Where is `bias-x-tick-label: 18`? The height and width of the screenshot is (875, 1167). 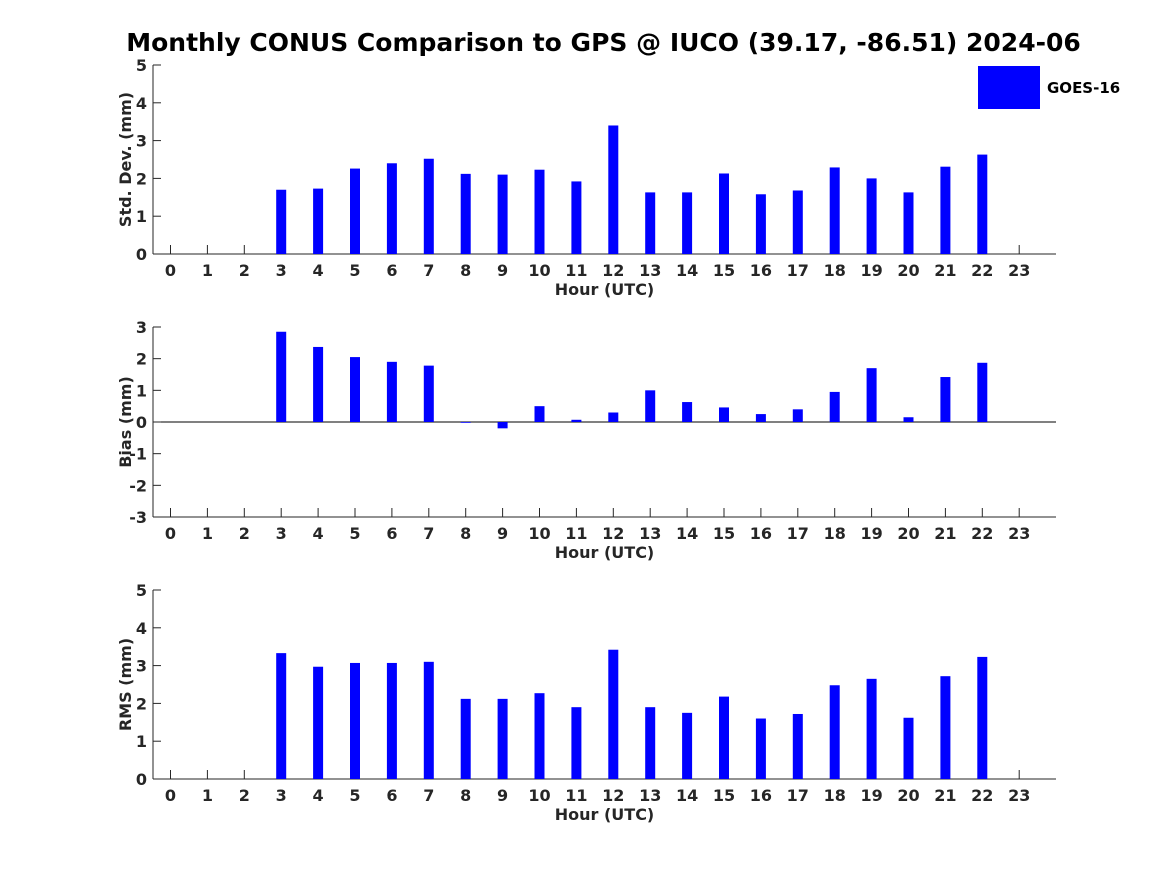
bias-x-tick-label: 18 is located at coordinates (835, 533).